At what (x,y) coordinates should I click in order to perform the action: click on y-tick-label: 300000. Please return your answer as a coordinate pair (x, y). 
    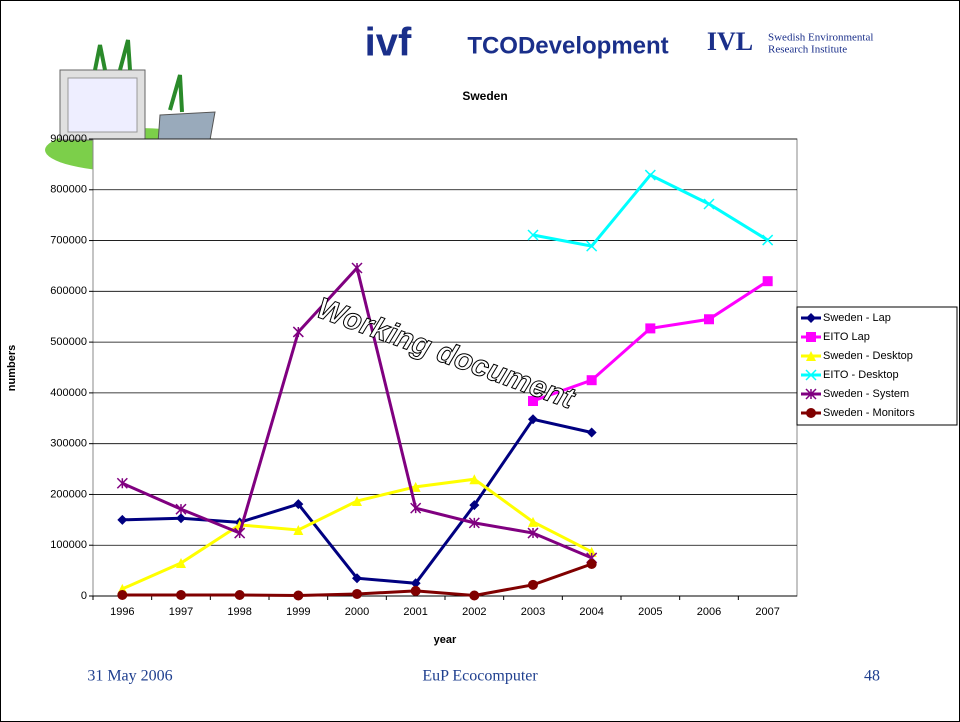
    Looking at the image, I should click on (68, 444).